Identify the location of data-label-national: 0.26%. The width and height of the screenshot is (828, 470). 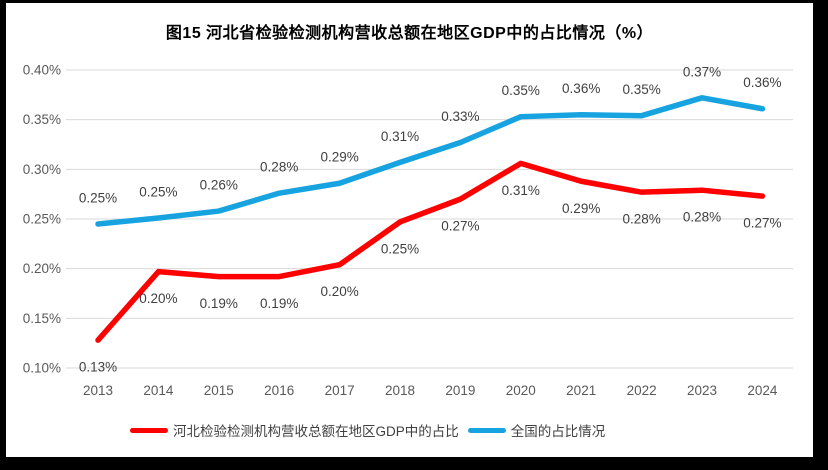
(219, 185).